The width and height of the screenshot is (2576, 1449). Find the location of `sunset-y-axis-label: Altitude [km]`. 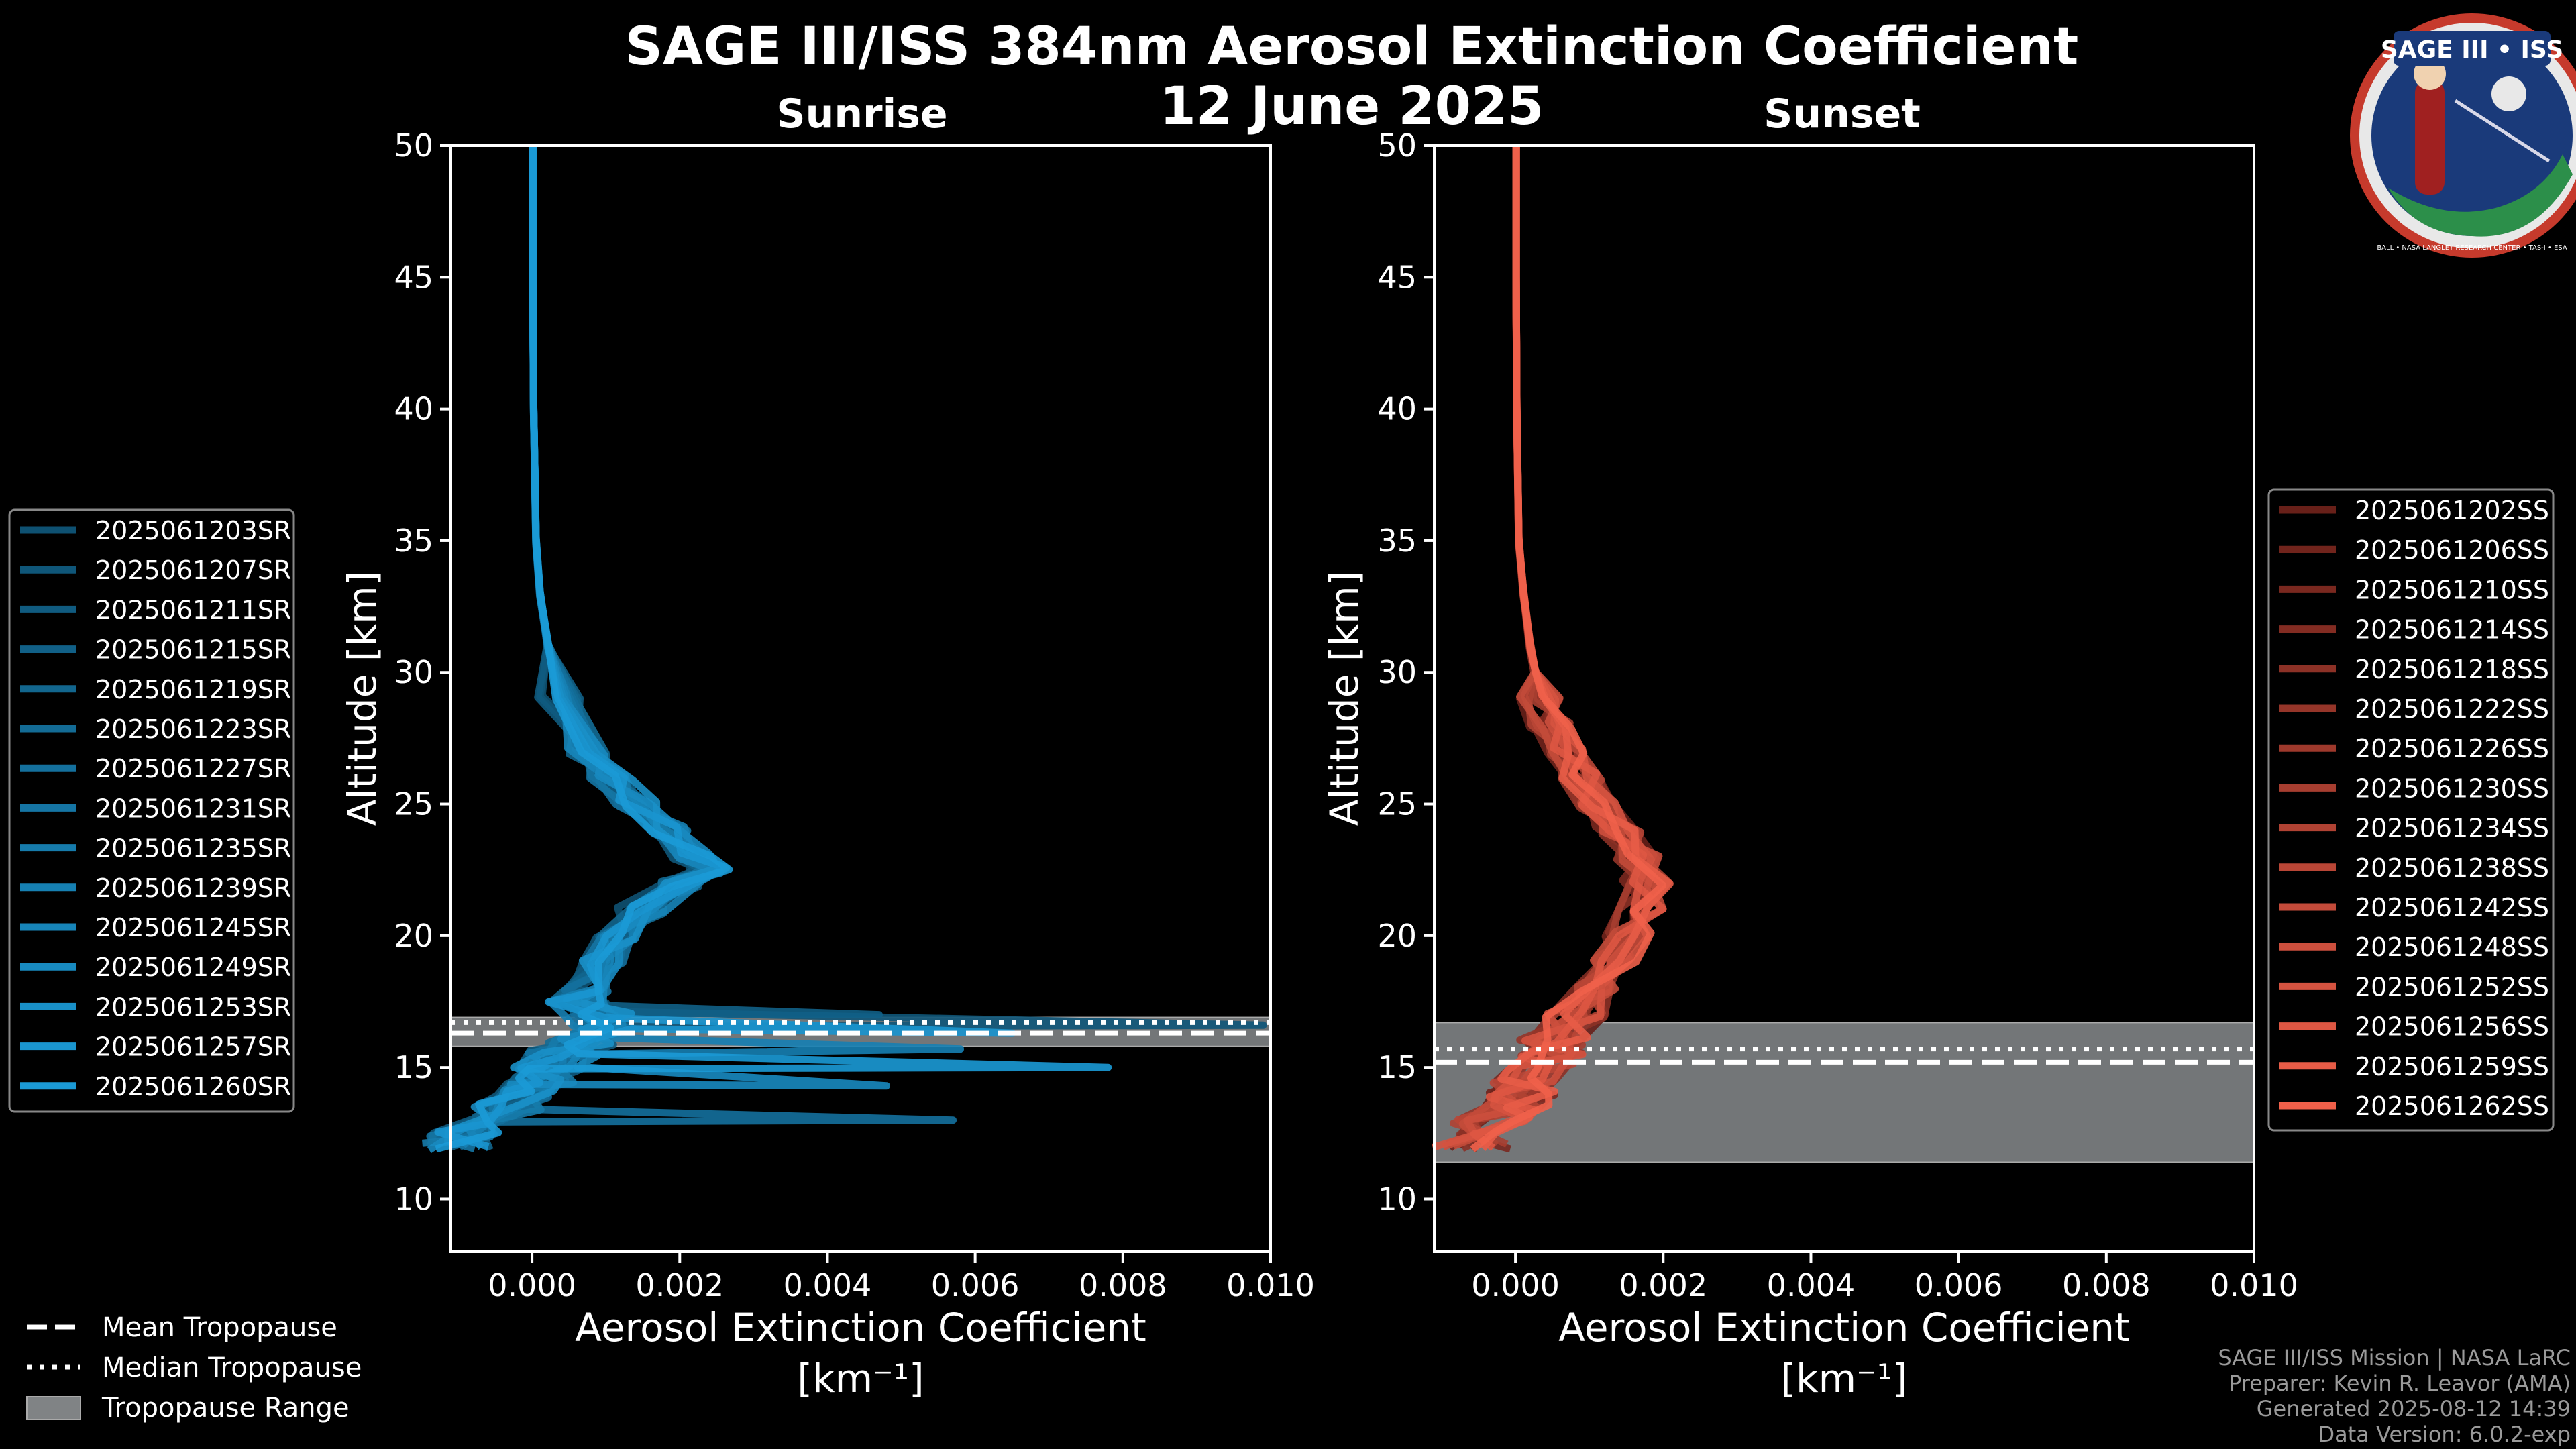

sunset-y-axis-label: Altitude [km] is located at coordinates (1344, 698).